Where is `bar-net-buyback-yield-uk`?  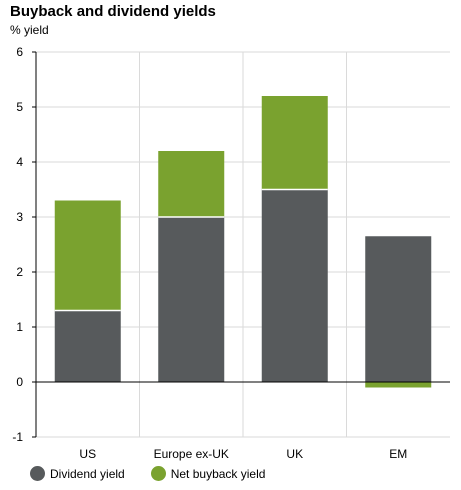
bar-net-buyback-yield-uk is located at coordinates (294, 143).